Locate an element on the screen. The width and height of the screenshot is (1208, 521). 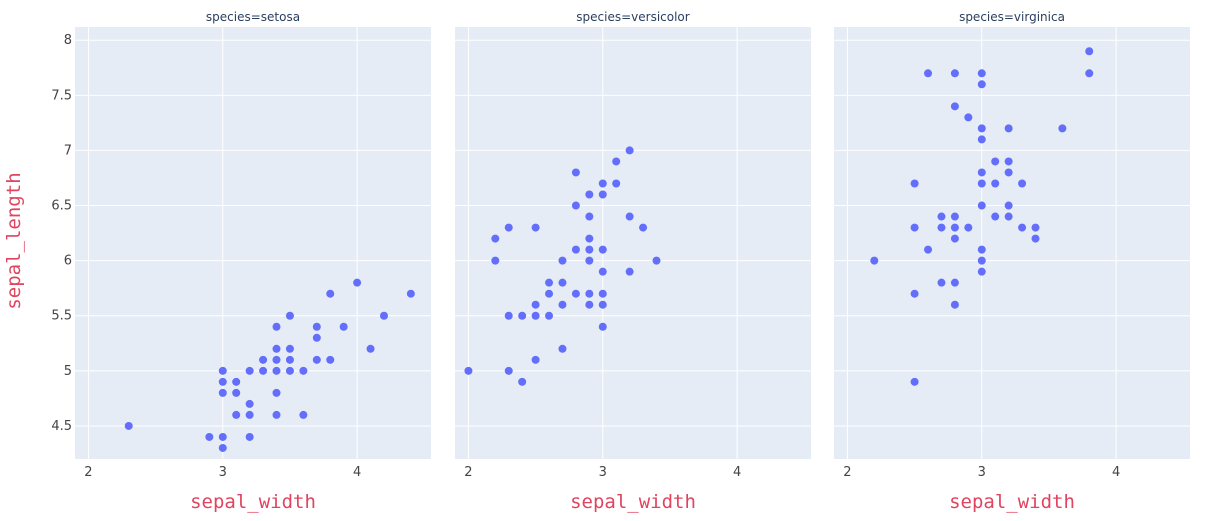
facet-title: species=setosa is located at coordinates (253, 17).